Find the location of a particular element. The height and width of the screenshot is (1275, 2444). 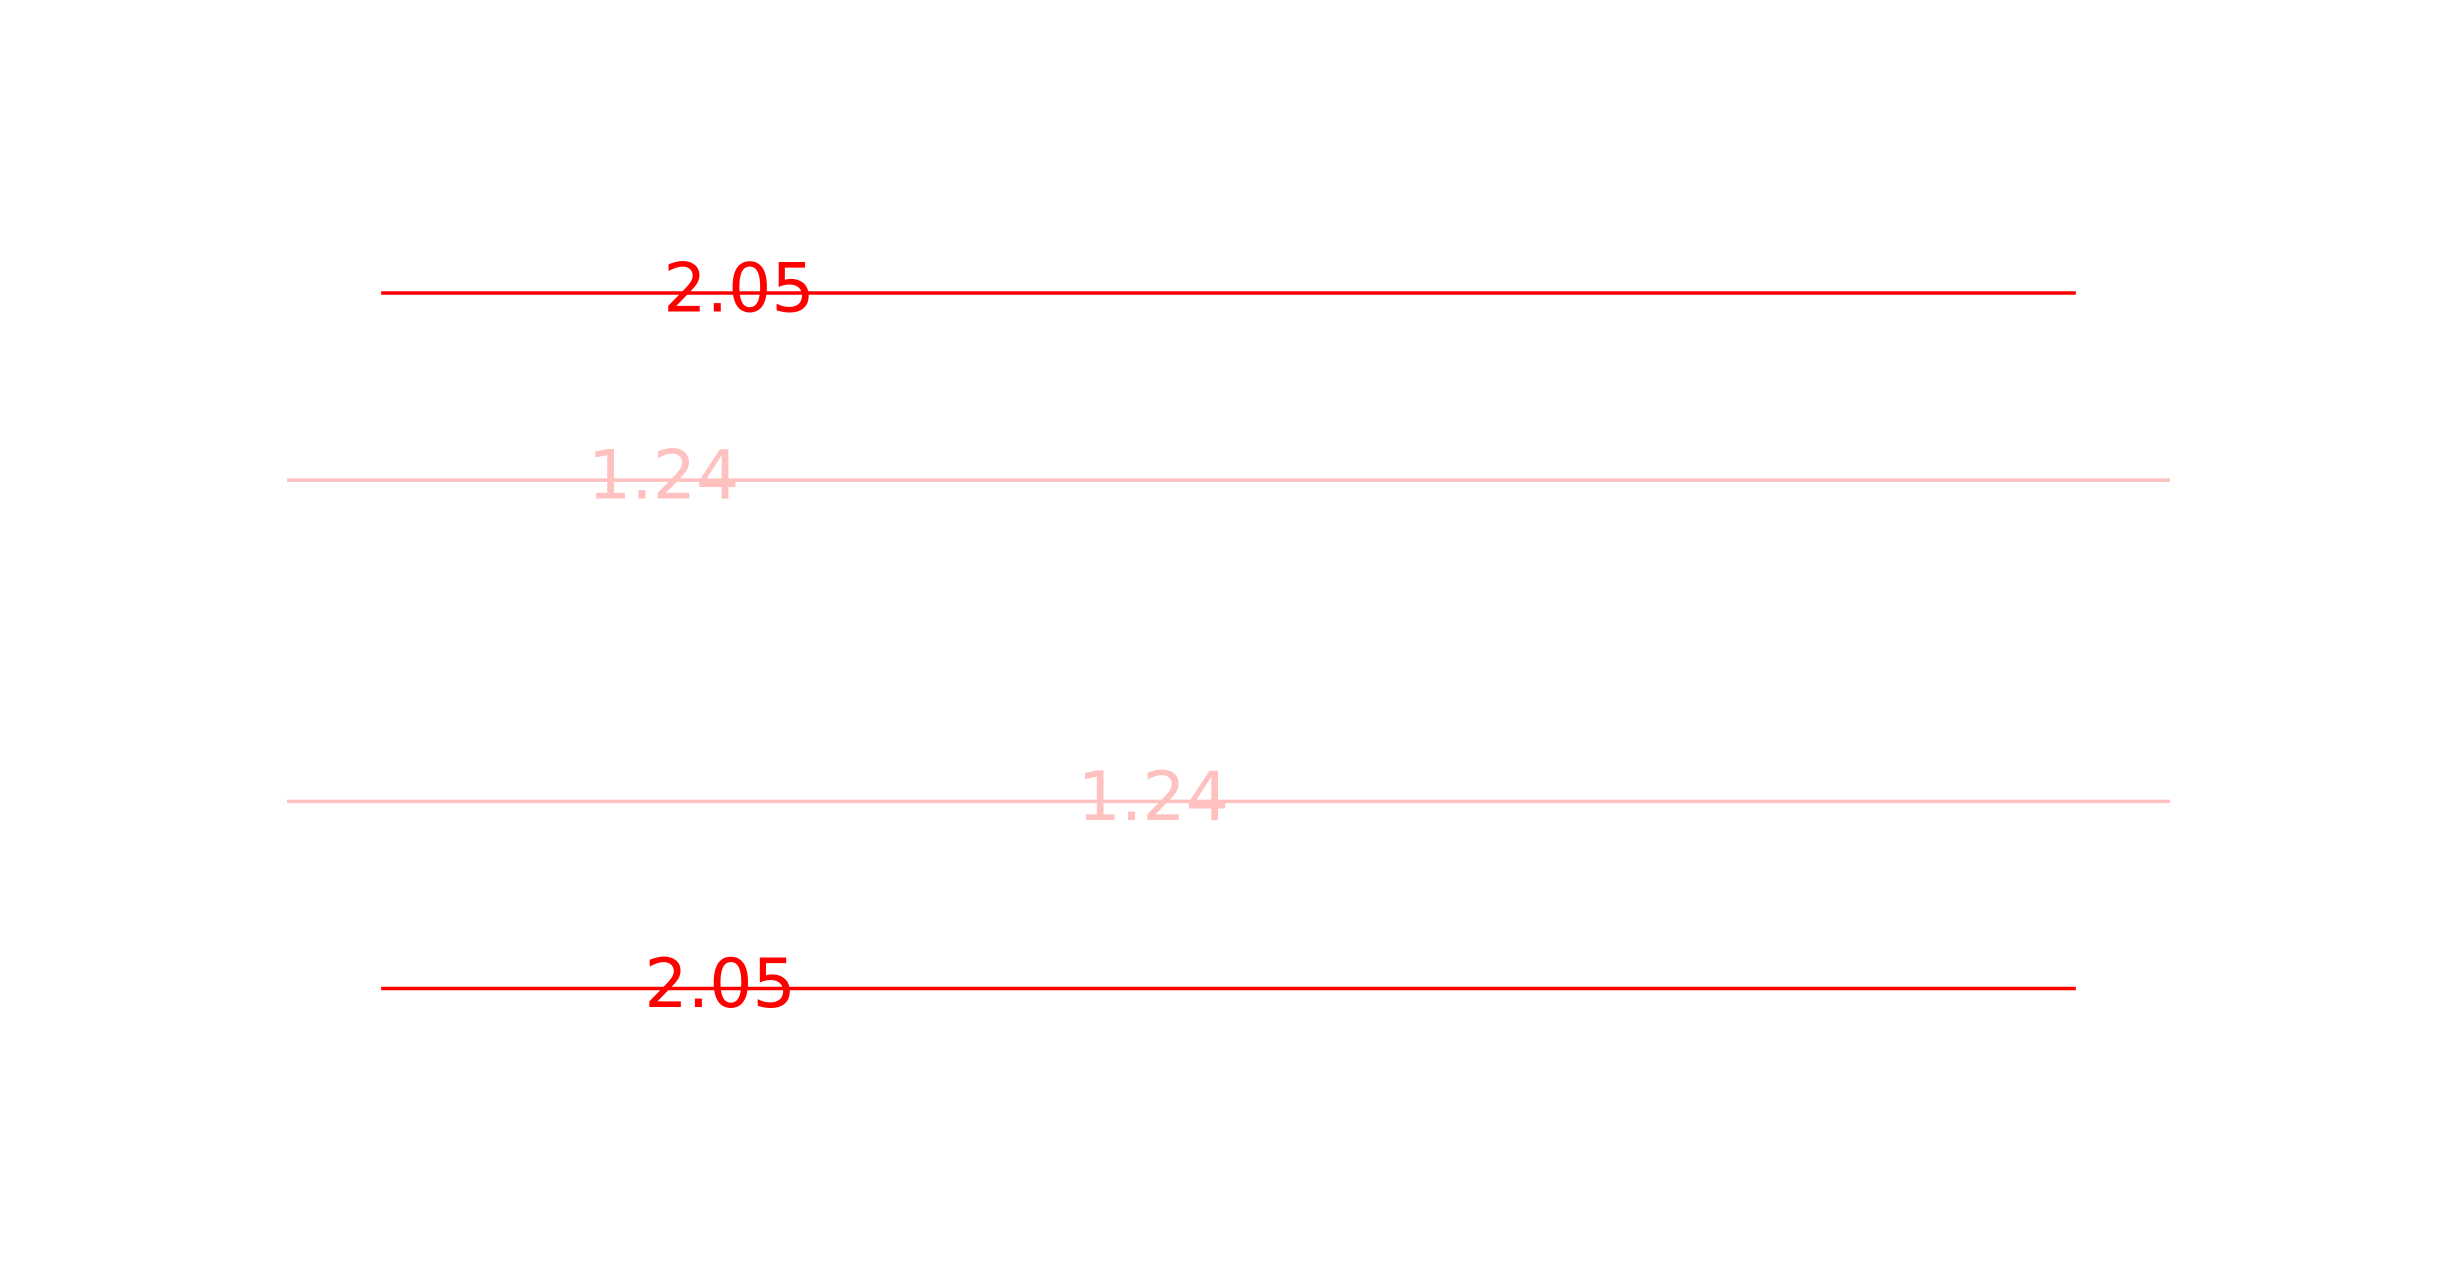

level-label-4: 2.05 is located at coordinates (719, 984).